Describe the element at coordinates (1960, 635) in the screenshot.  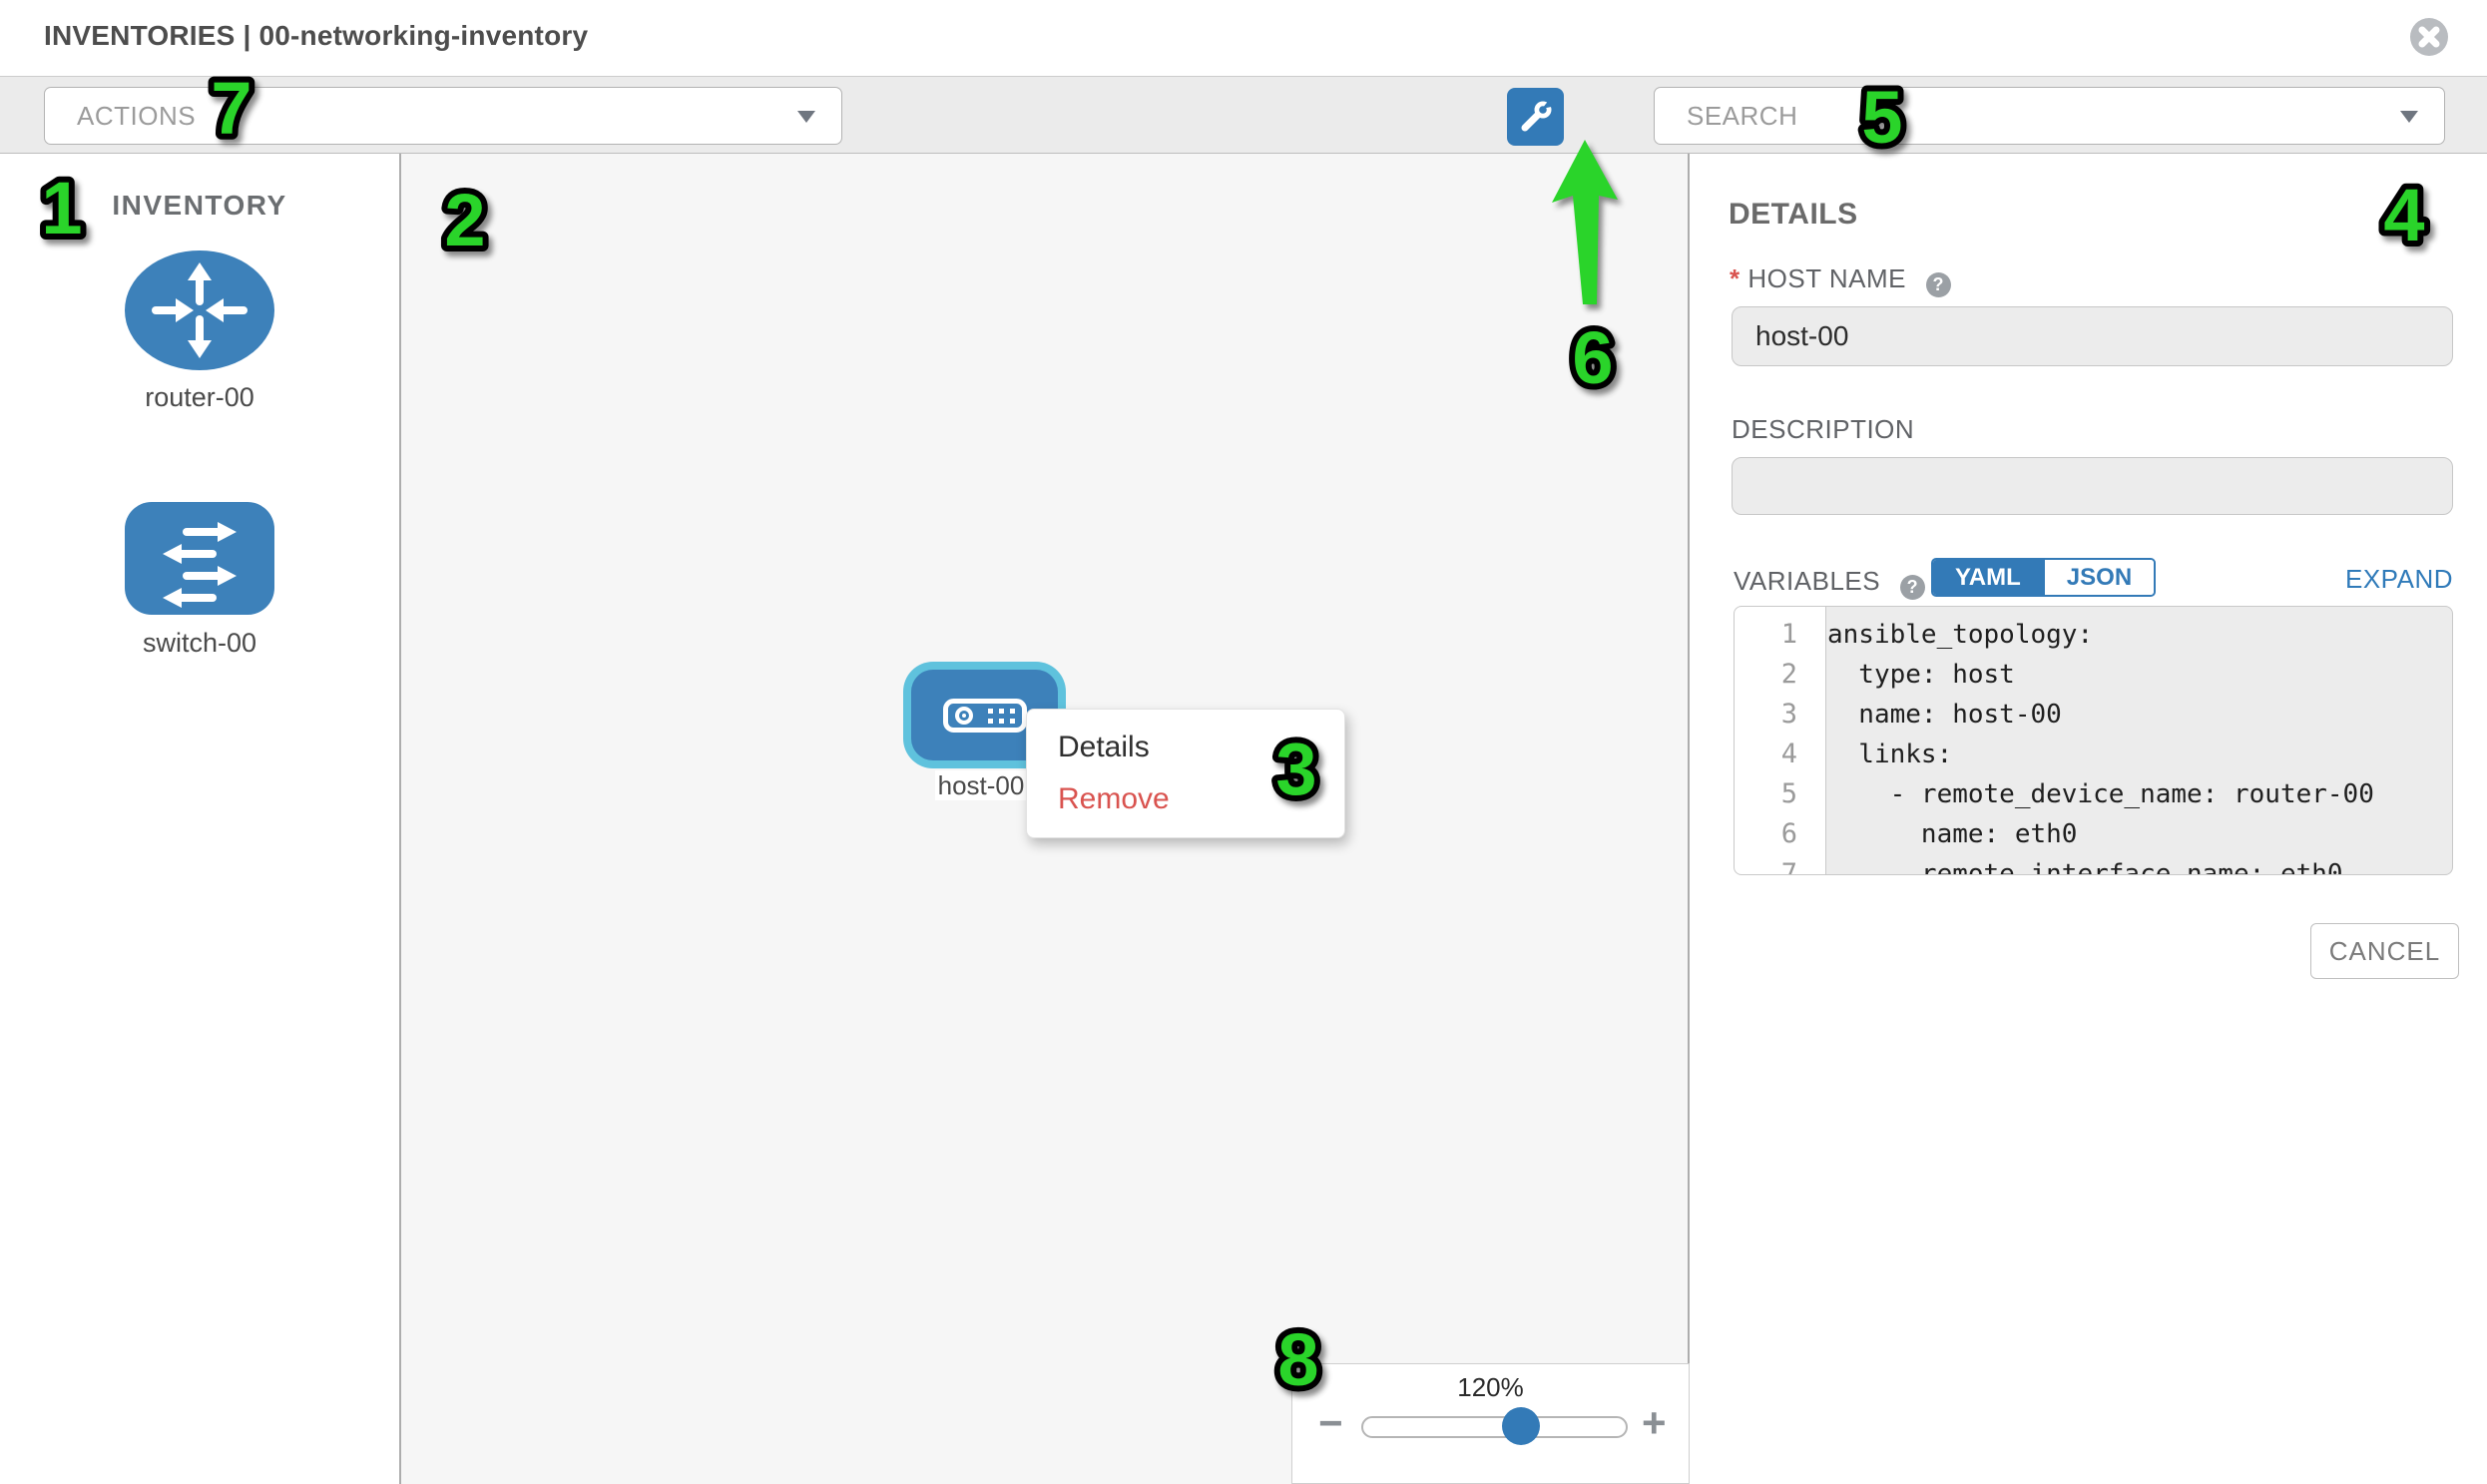
I see `code-line: ansible_topology:` at that location.